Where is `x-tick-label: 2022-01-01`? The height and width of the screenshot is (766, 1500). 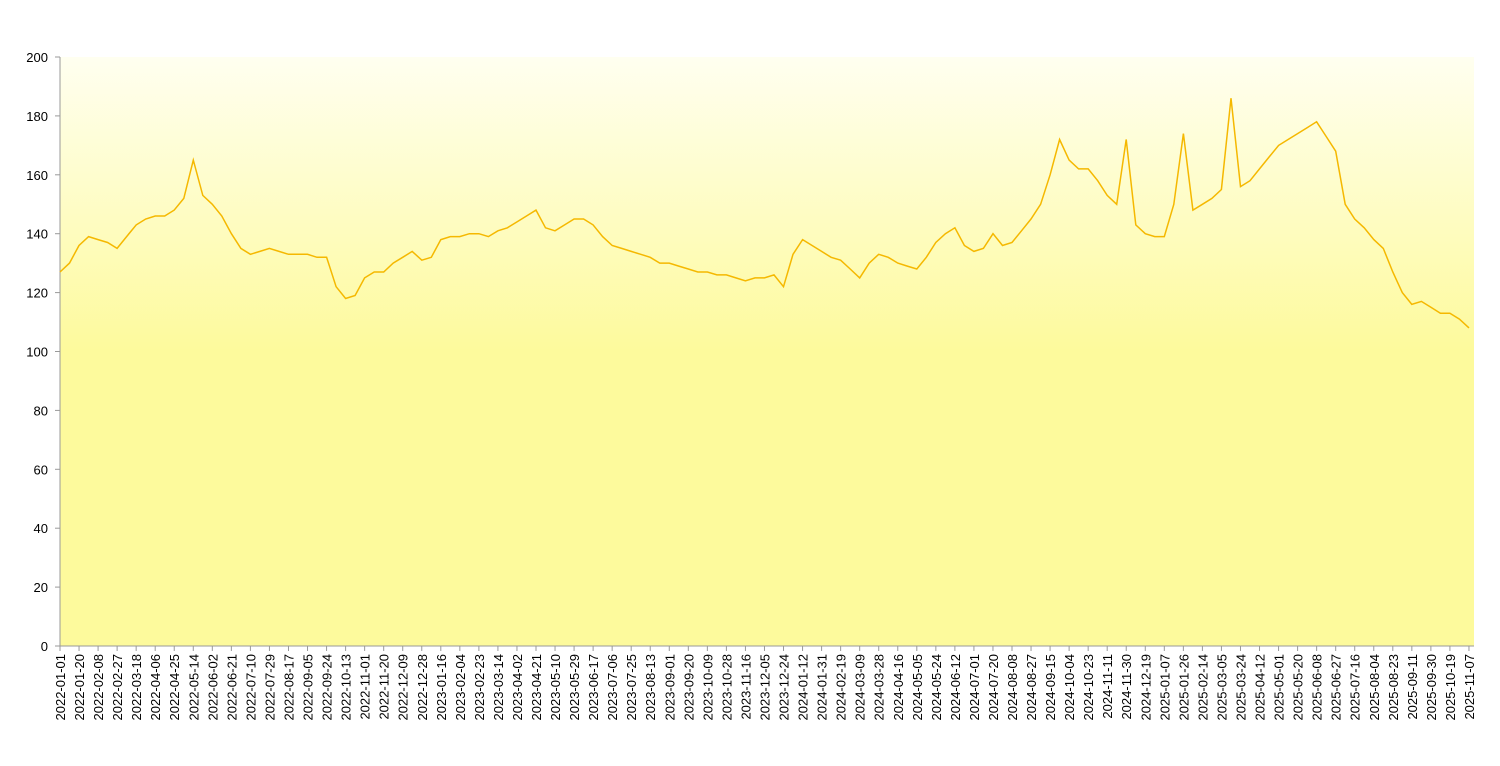
x-tick-label: 2022-01-01 is located at coordinates (60, 687).